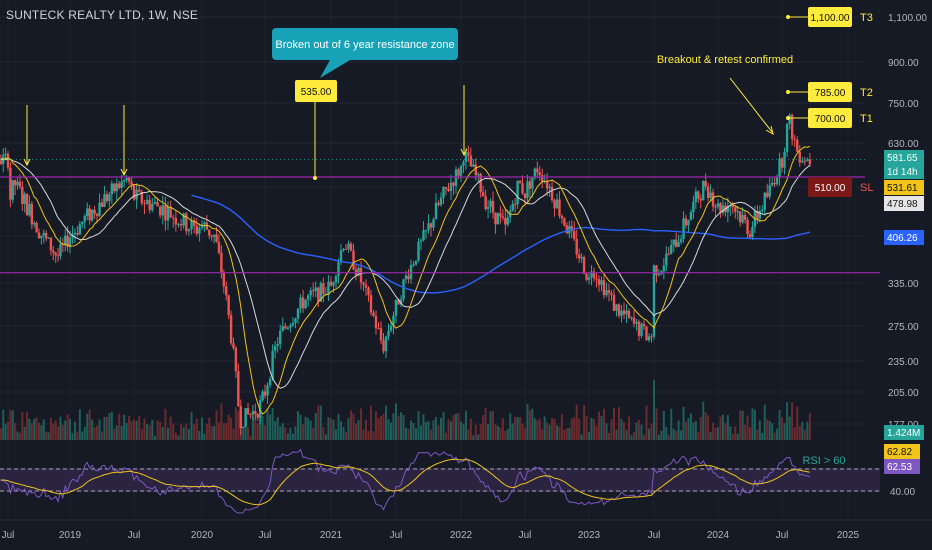  I want to click on stop-loss-box, so click(830, 187).